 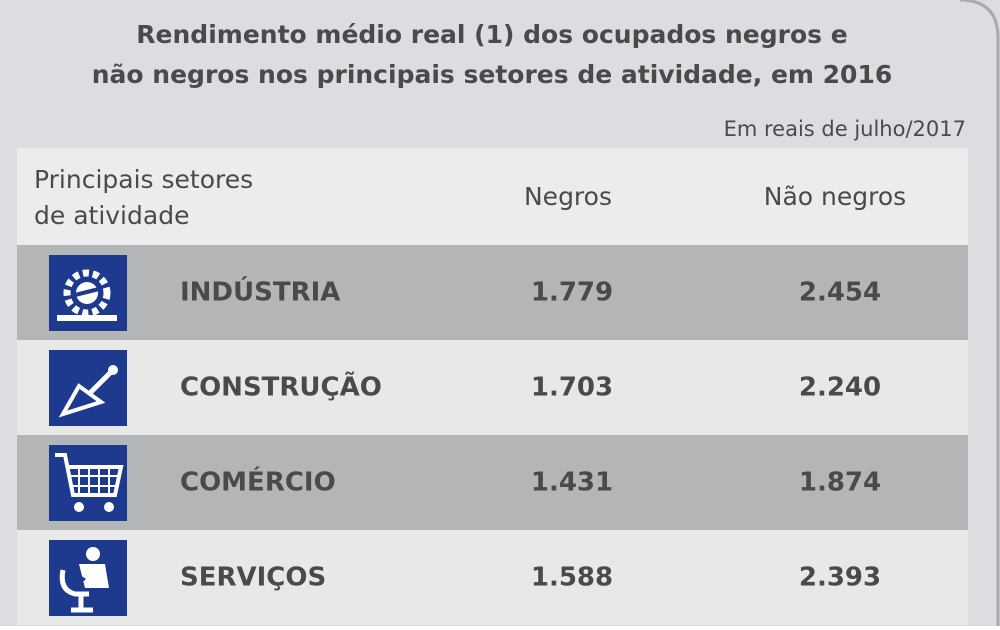 I want to click on sector-name: INDÚSTRIA, so click(x=260, y=292).